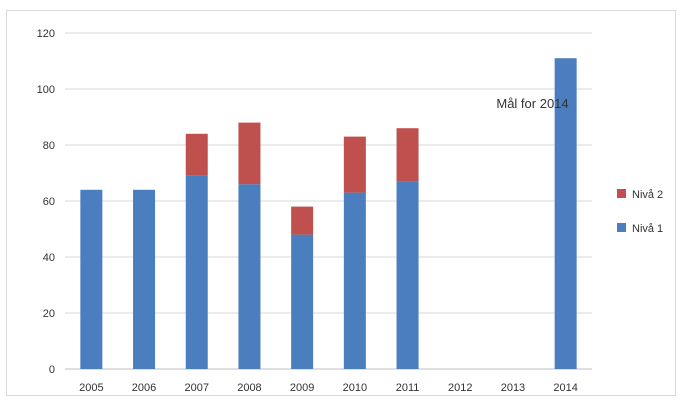 This screenshot has height=401, width=682. I want to click on x-tick-label: 2007, so click(197, 388).